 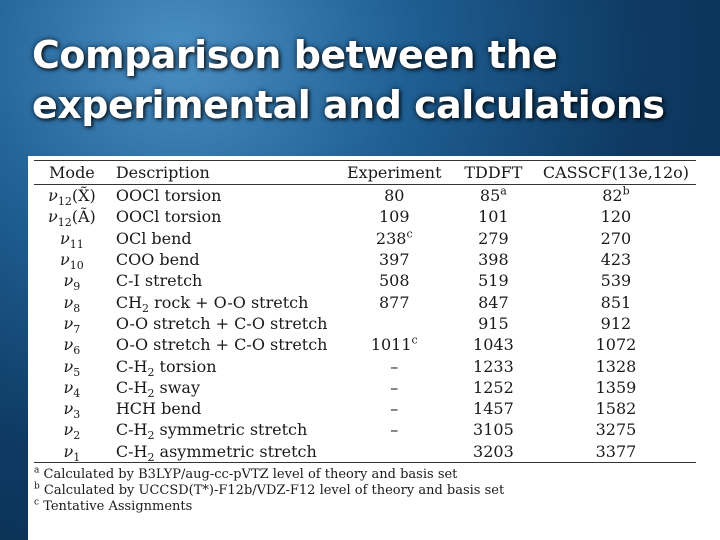 What do you see at coordinates (168, 217) in the screenshot?
I see `description-text: OOCl torsion` at bounding box center [168, 217].